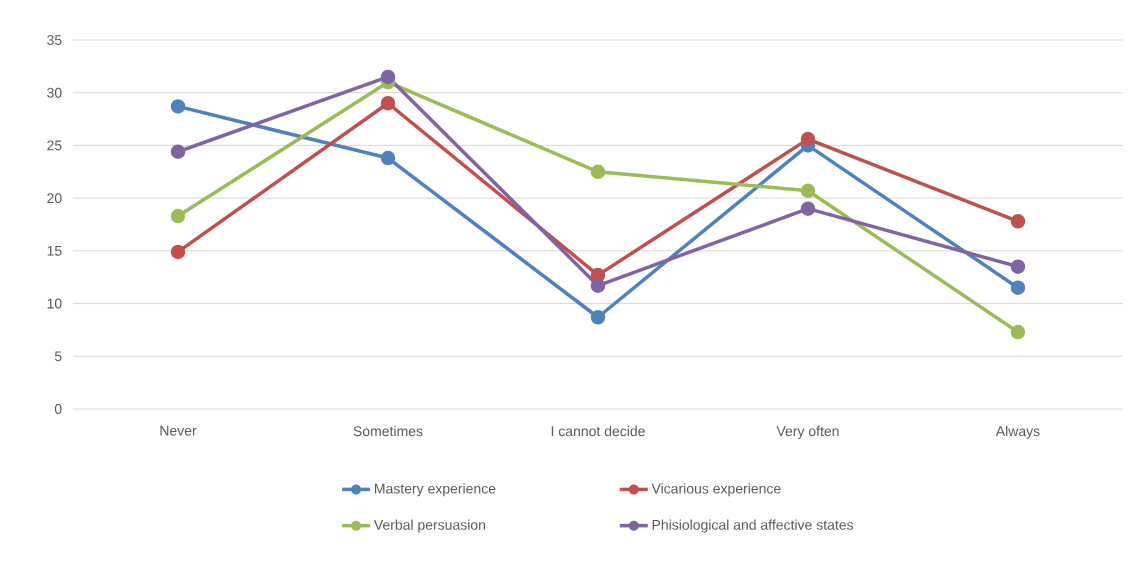 Image resolution: width=1142 pixels, height=569 pixels. Describe the element at coordinates (1017, 432) in the screenshot. I see `x-tick-label: Always` at that location.